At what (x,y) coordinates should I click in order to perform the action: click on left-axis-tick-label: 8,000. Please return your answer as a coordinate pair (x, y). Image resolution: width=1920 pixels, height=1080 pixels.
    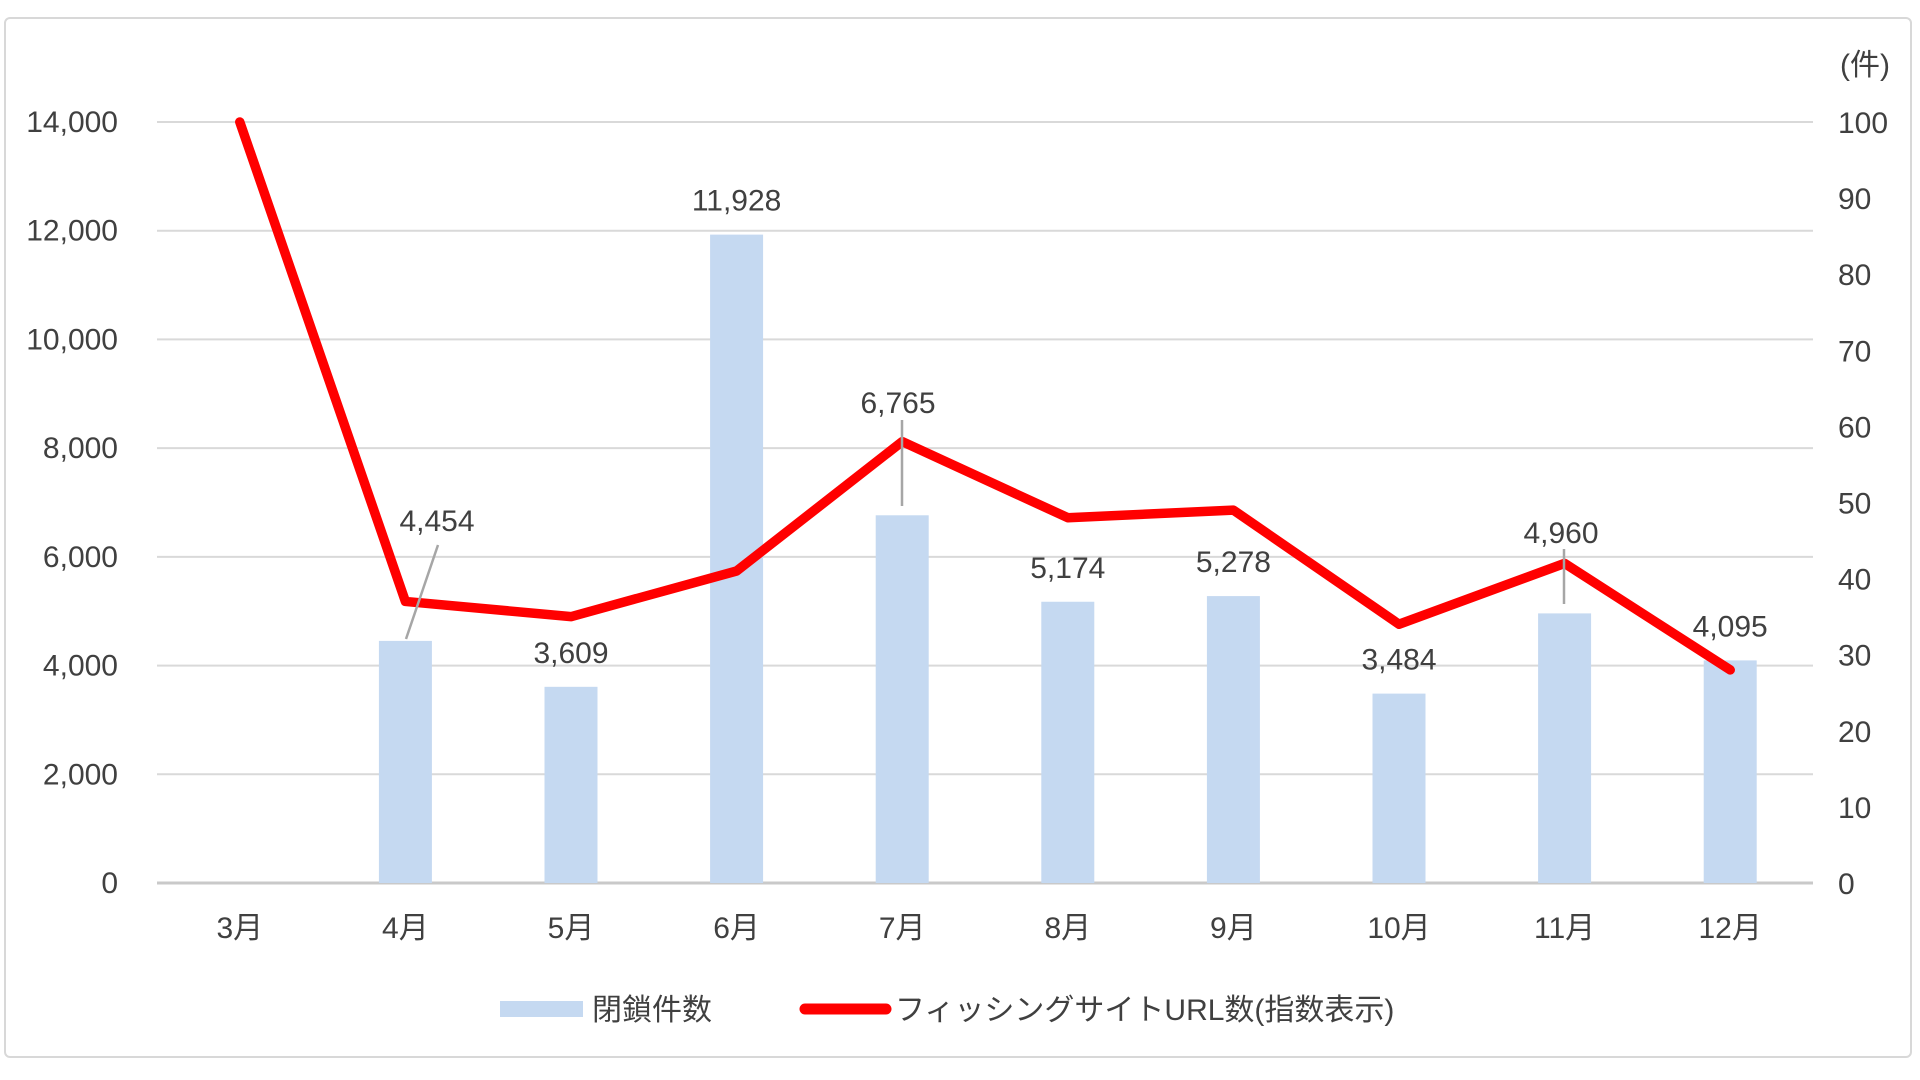
    Looking at the image, I should click on (80, 448).